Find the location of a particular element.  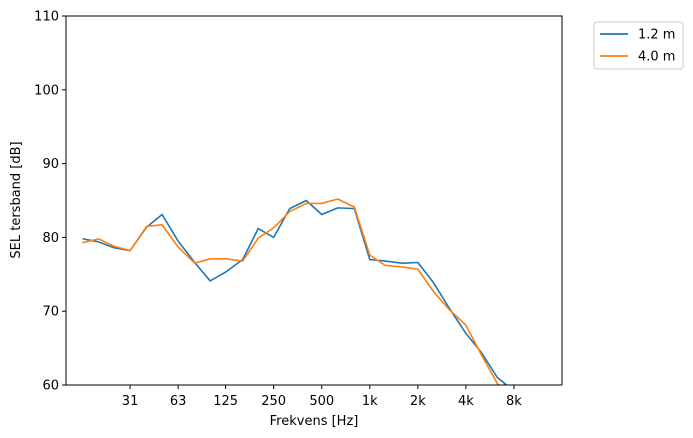

x-tick-label: 4k is located at coordinates (466, 401).